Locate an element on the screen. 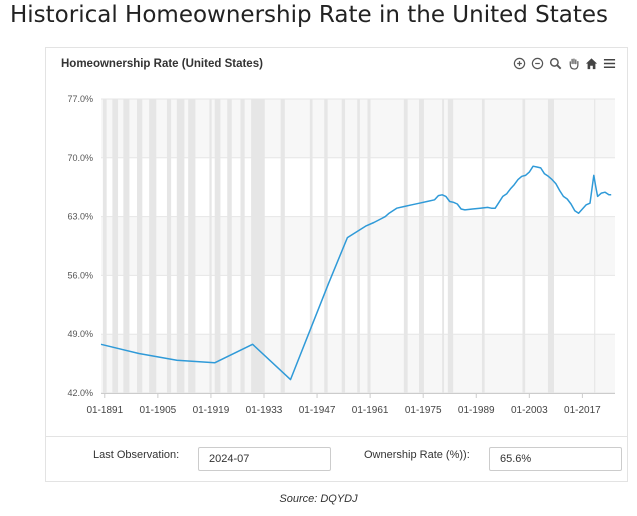 The height and width of the screenshot is (516, 637). x-tick-label: 01-1975 is located at coordinates (423, 410).